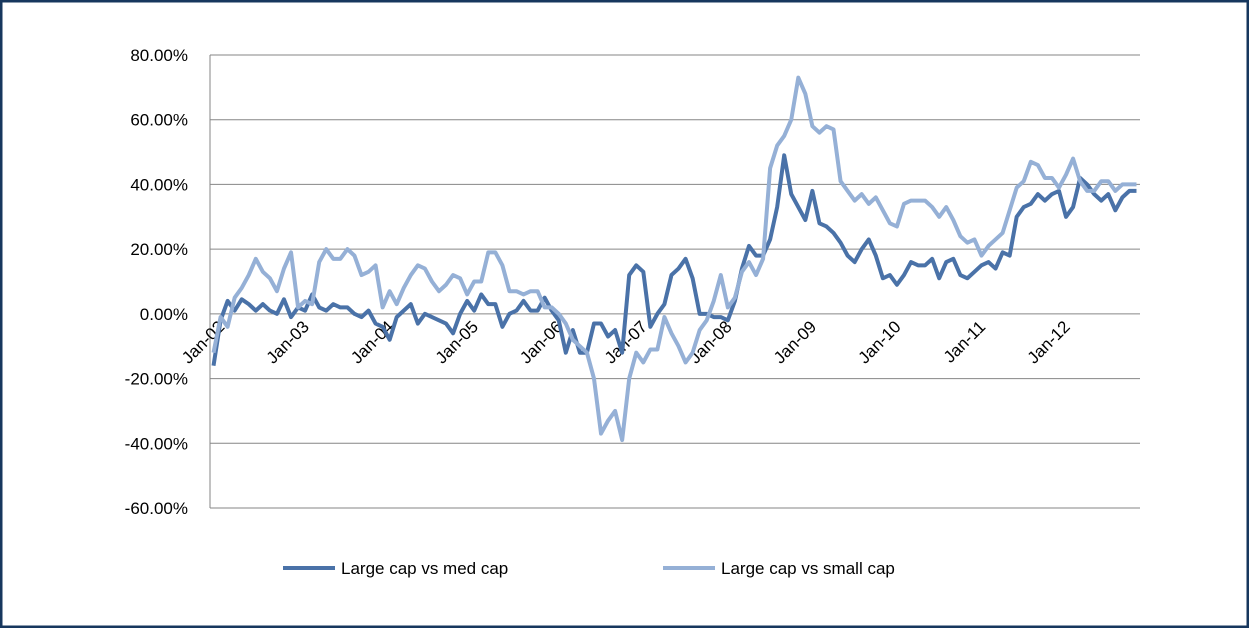 This screenshot has width=1249, height=633. What do you see at coordinates (424, 568) in the screenshot?
I see `legend-label: Large cap vs med cap` at bounding box center [424, 568].